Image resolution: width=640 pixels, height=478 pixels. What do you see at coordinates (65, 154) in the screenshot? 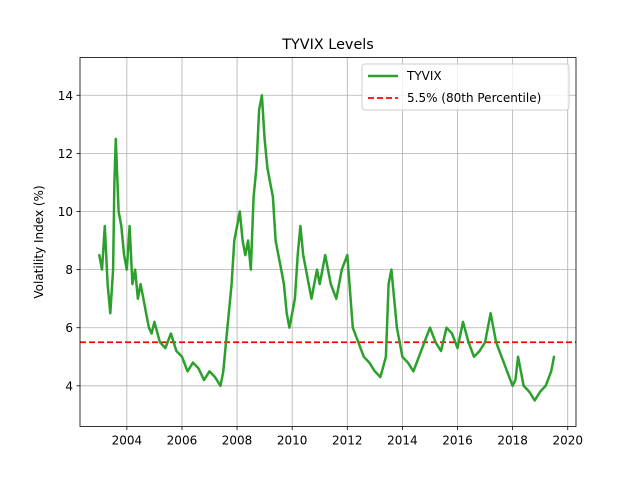
I see `y-tick-label: 12` at bounding box center [65, 154].